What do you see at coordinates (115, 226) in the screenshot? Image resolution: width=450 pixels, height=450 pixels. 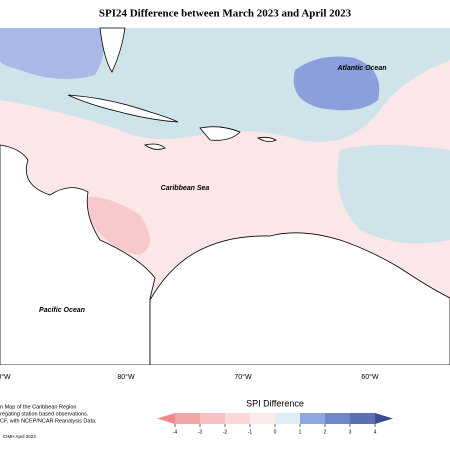 I see `pink-anomaly` at bounding box center [115, 226].